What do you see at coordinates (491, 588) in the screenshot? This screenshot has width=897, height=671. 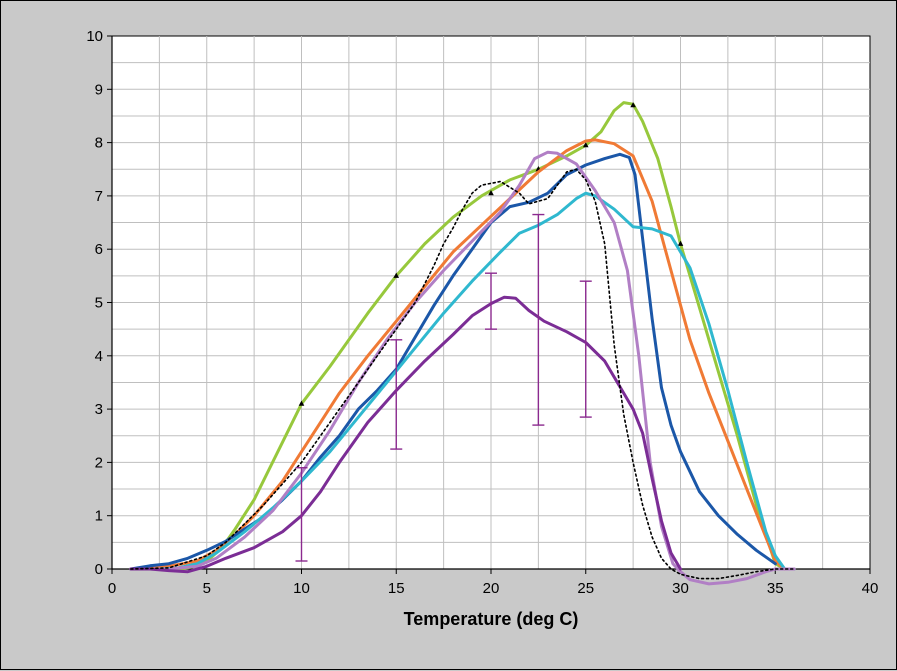 I see `x-tick-label: 20` at bounding box center [491, 588].